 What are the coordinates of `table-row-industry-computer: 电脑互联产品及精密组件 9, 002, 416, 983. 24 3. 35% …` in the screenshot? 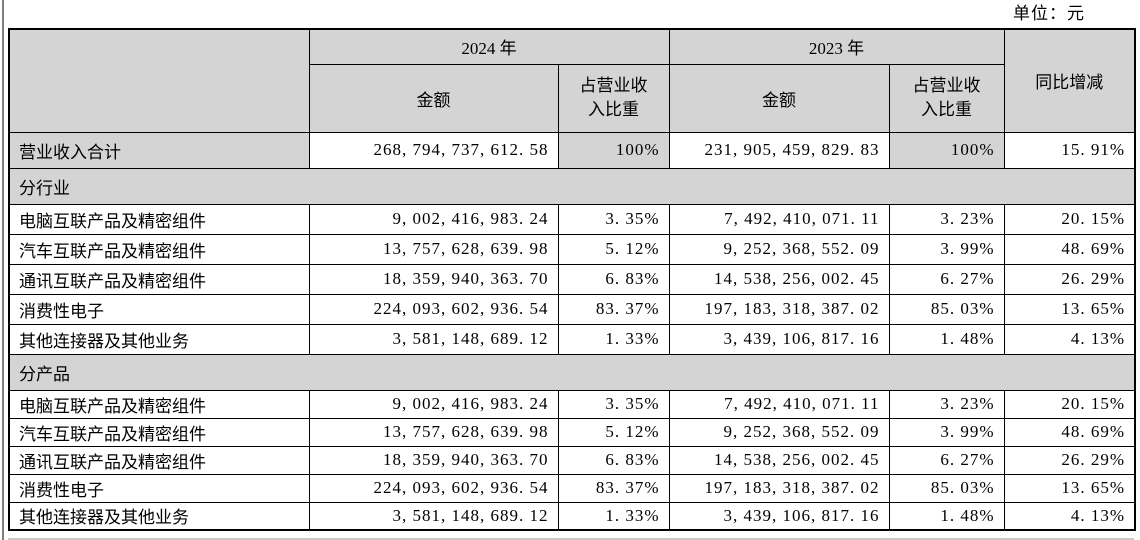 It's located at (572, 219).